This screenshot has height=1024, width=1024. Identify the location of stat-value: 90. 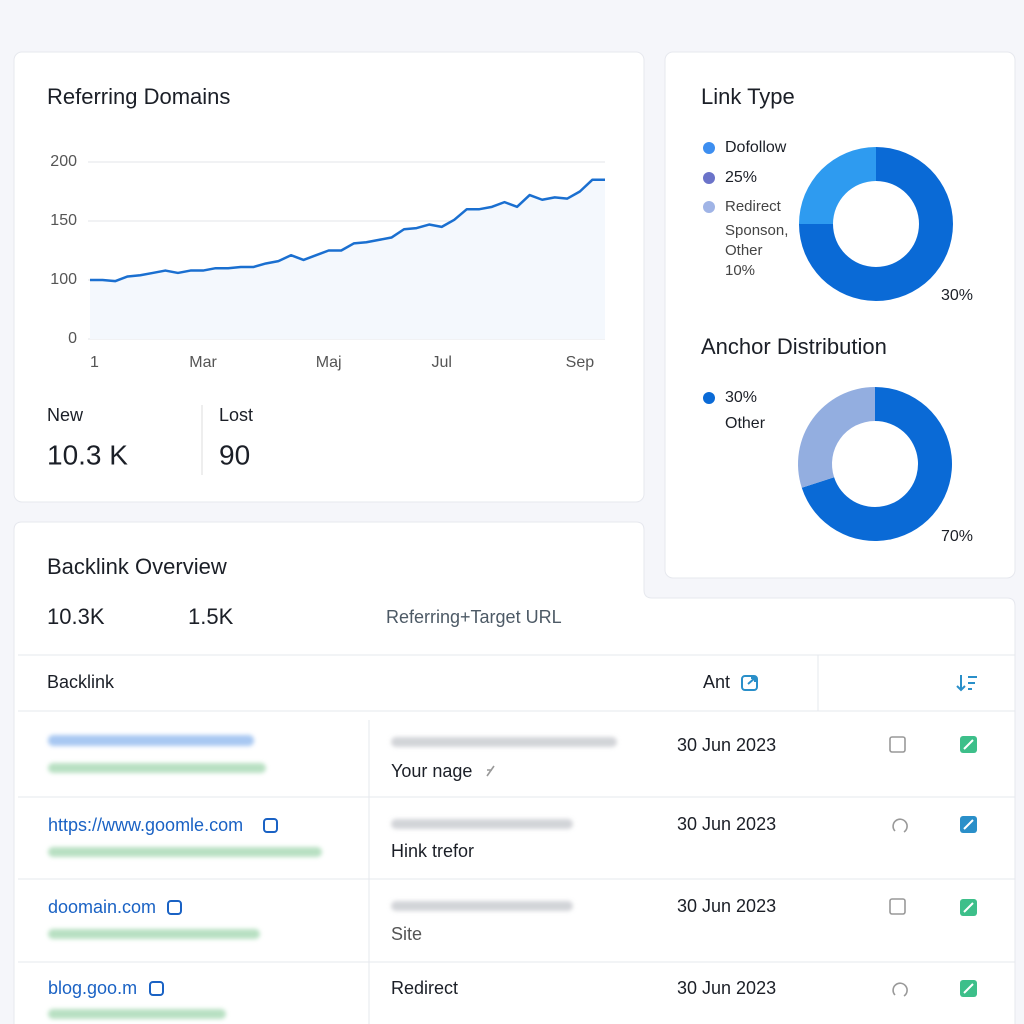
(234, 454).